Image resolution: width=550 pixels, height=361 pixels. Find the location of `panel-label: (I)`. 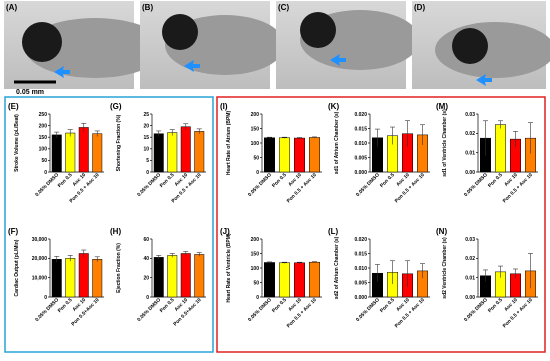

panel-label: (I) is located at coordinates (224, 106).